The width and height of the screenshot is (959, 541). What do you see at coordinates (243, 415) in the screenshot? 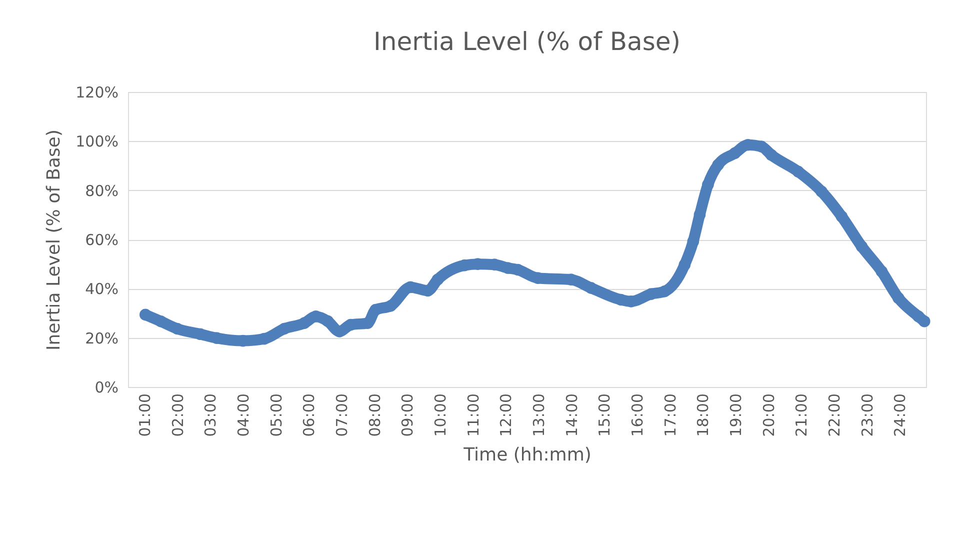
I see `x-tick-label: 04:00` at bounding box center [243, 415].